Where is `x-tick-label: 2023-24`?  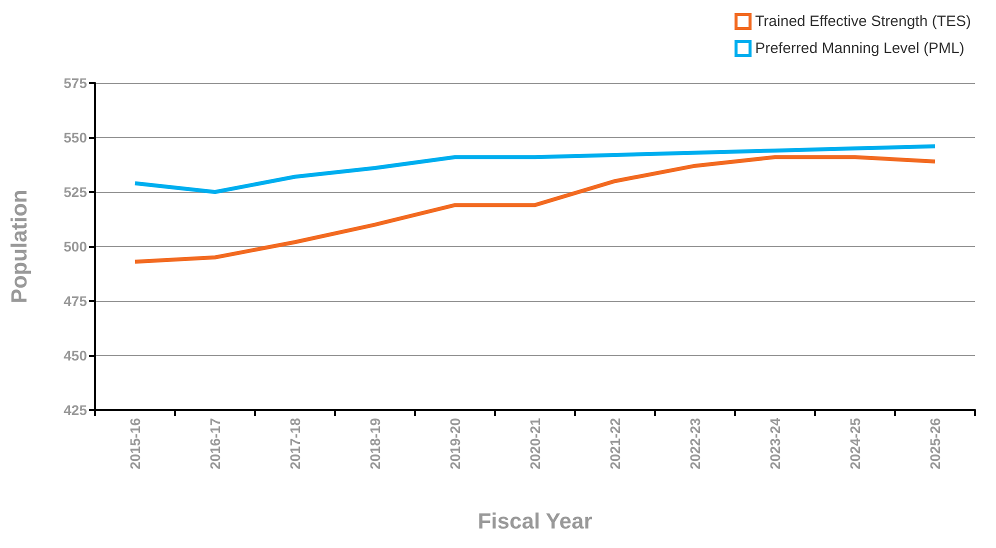
x-tick-label: 2023-24 is located at coordinates (775, 444).